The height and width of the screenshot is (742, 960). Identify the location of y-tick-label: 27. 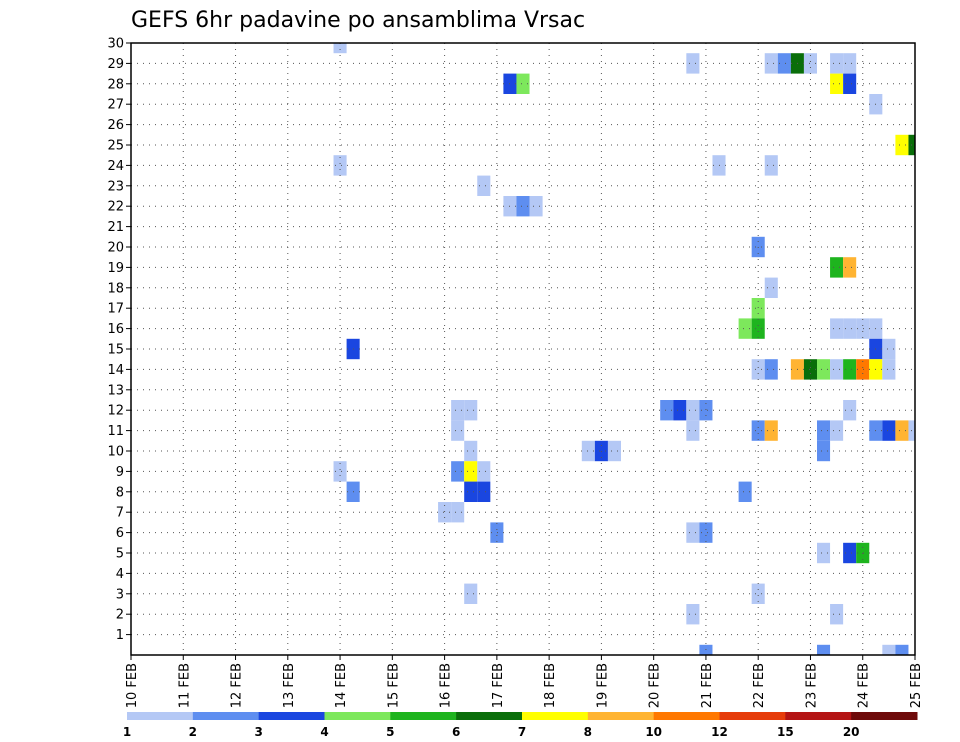
(115, 105).